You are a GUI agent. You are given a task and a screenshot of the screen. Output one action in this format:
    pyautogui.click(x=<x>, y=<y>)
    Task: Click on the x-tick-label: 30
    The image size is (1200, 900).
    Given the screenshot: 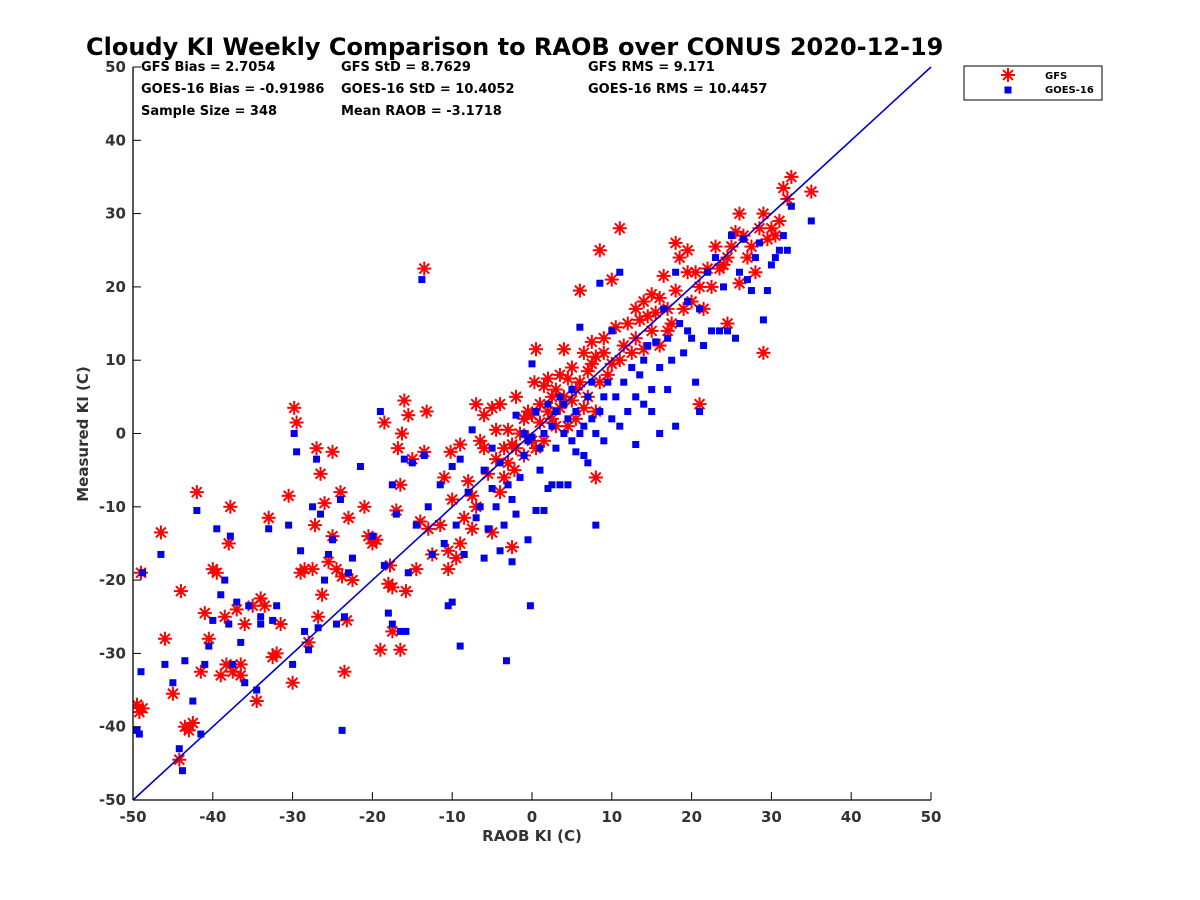 What is the action you would take?
    pyautogui.click(x=771, y=817)
    